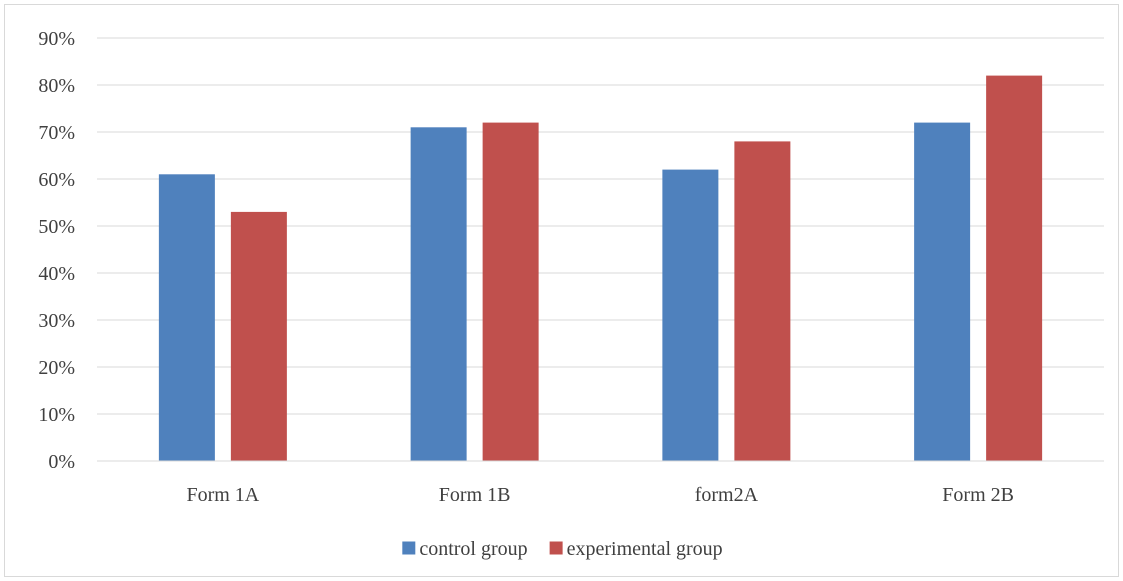 The height and width of the screenshot is (581, 1123). What do you see at coordinates (56, 250) in the screenshot?
I see `y-axis-tick-labels: 0% 10% 20% 30% 40% 50% 60% 70% 80% 90%` at bounding box center [56, 250].